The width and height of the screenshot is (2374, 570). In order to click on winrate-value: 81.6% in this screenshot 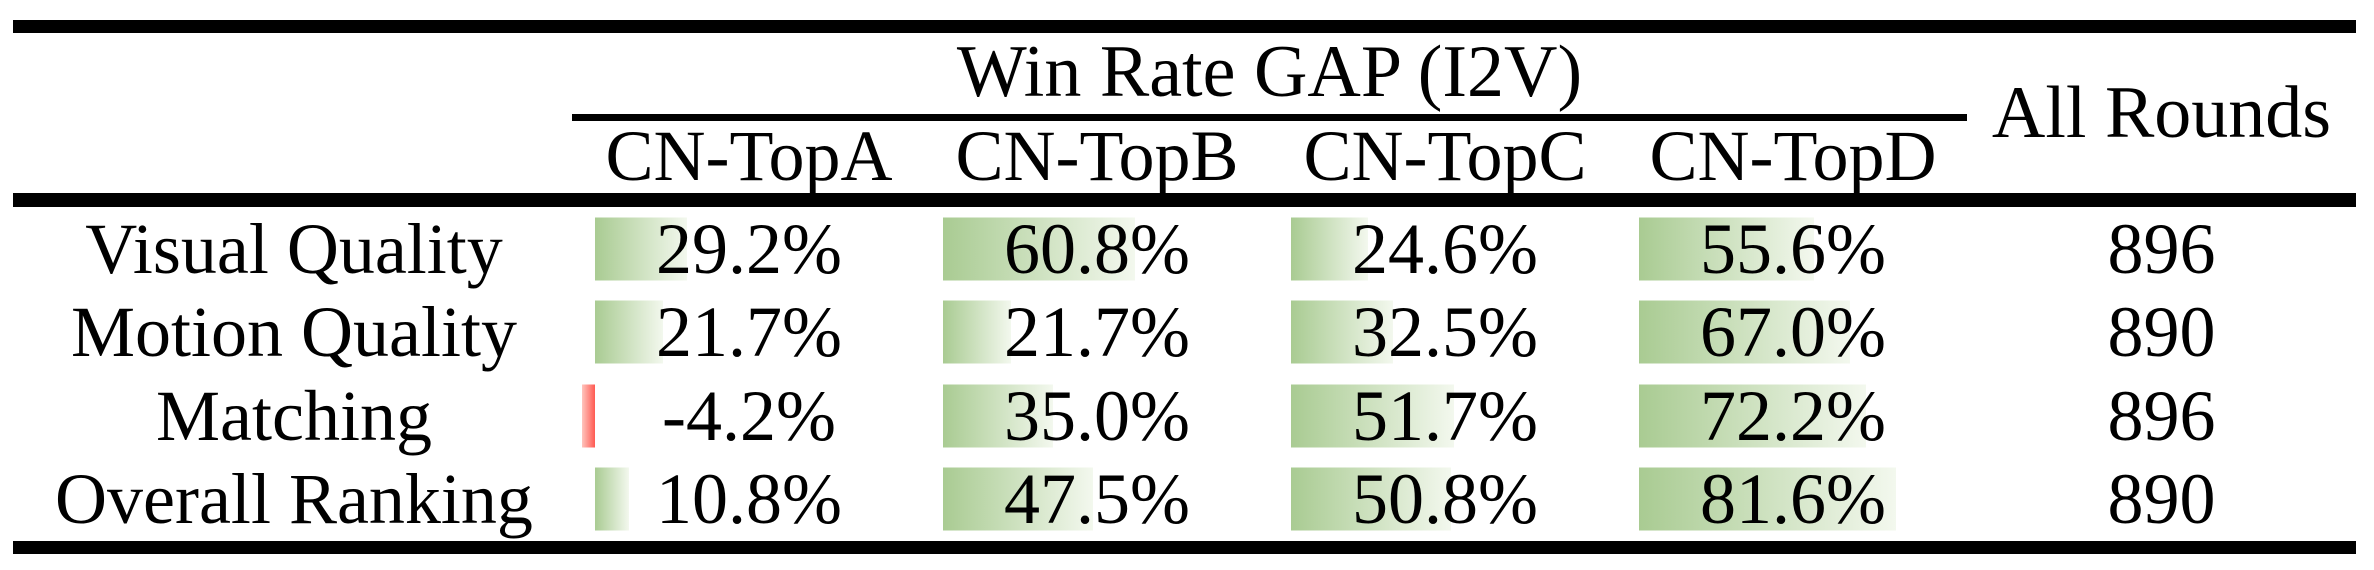, I will do `click(1793, 499)`.